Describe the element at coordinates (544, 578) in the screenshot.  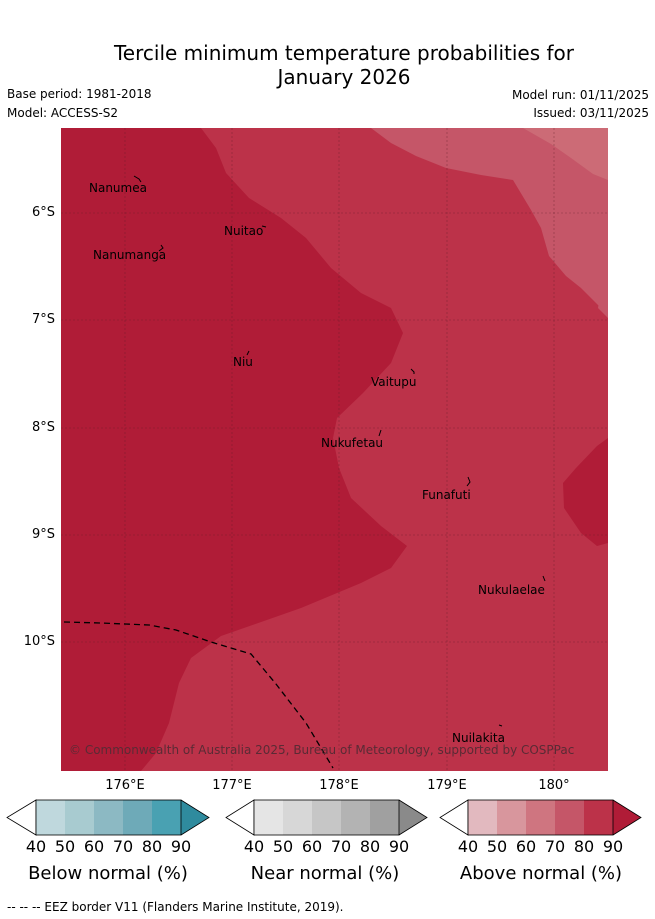
I see `island-nukulaelae` at that location.